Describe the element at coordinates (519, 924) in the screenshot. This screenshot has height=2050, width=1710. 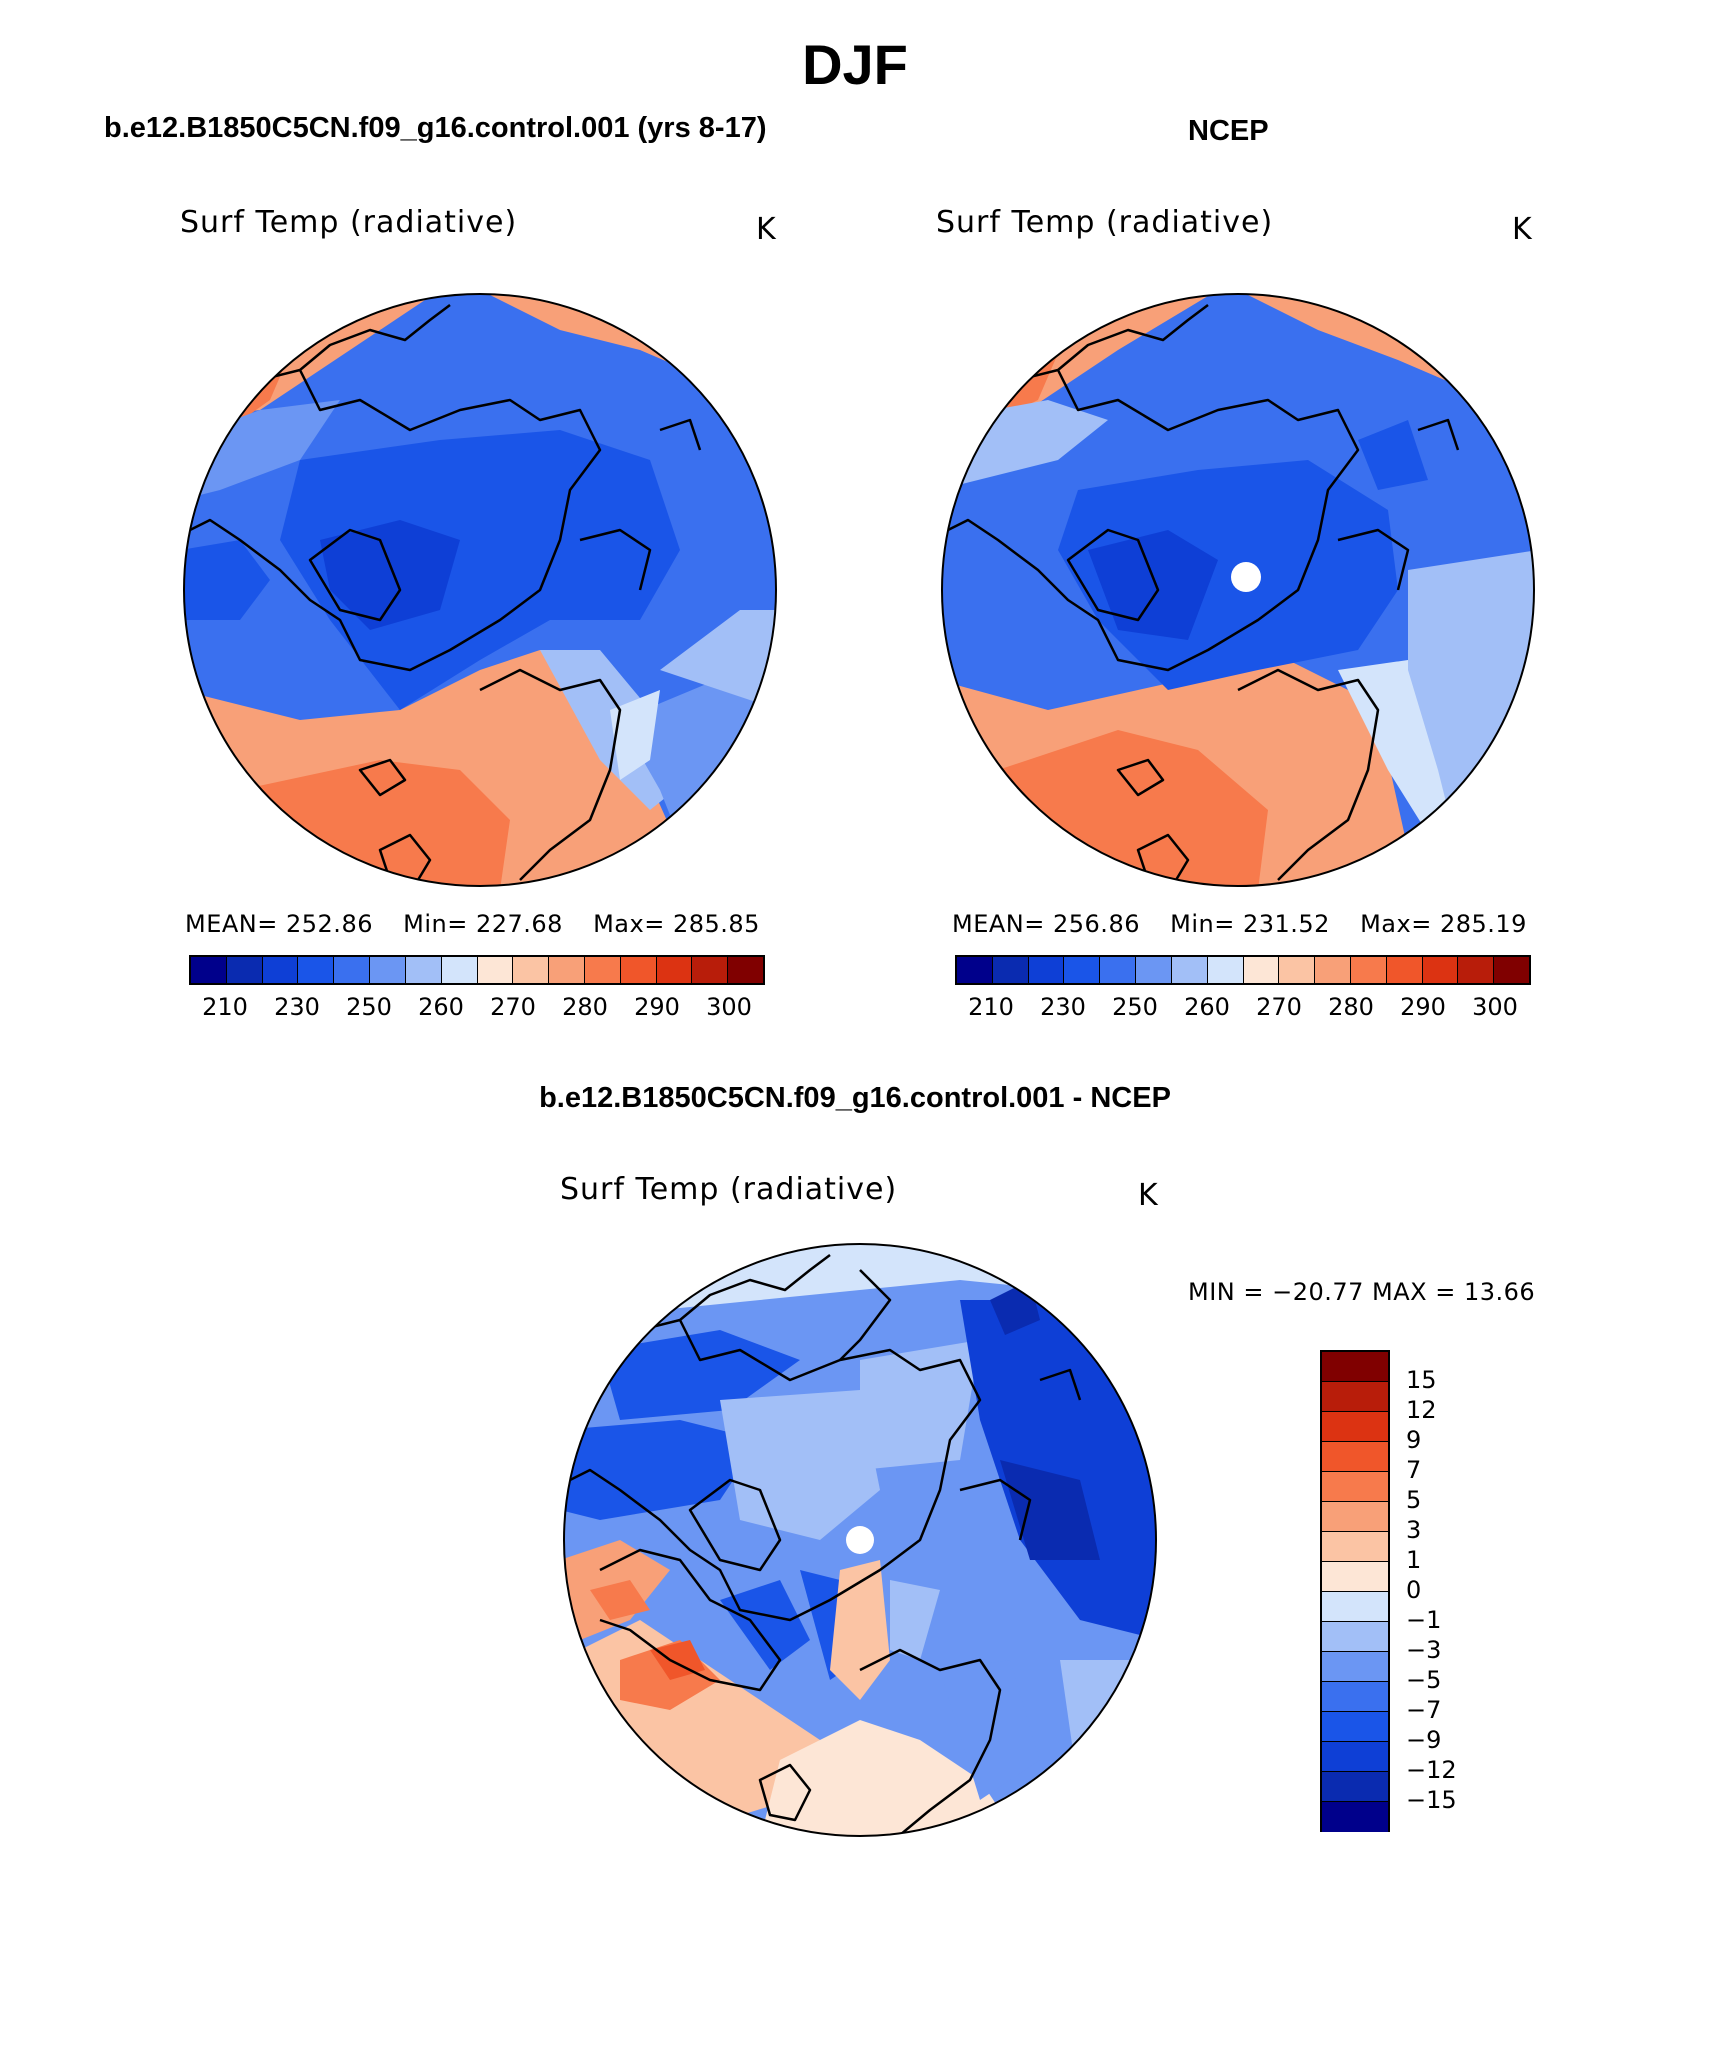
I see `model-min-value: 227.68` at that location.